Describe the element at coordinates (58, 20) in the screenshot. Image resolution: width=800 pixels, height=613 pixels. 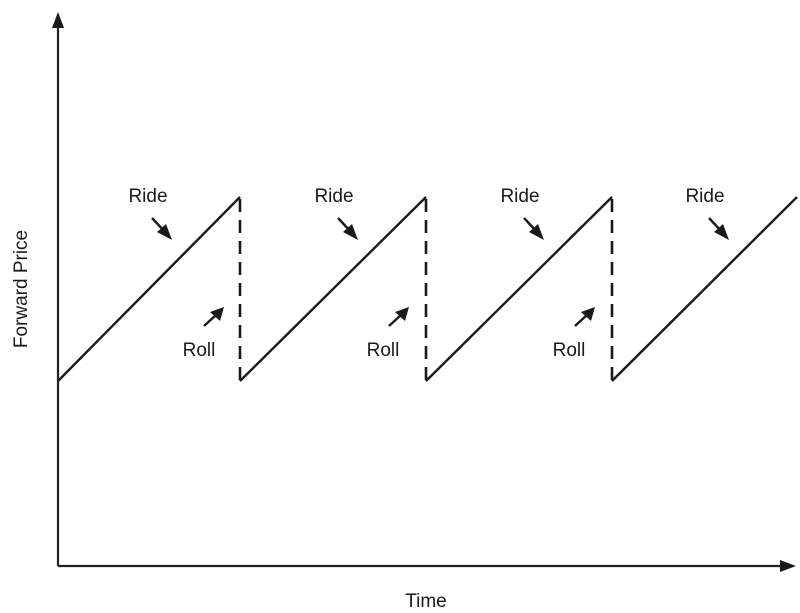
I see `y-axis-arrowhead` at that location.